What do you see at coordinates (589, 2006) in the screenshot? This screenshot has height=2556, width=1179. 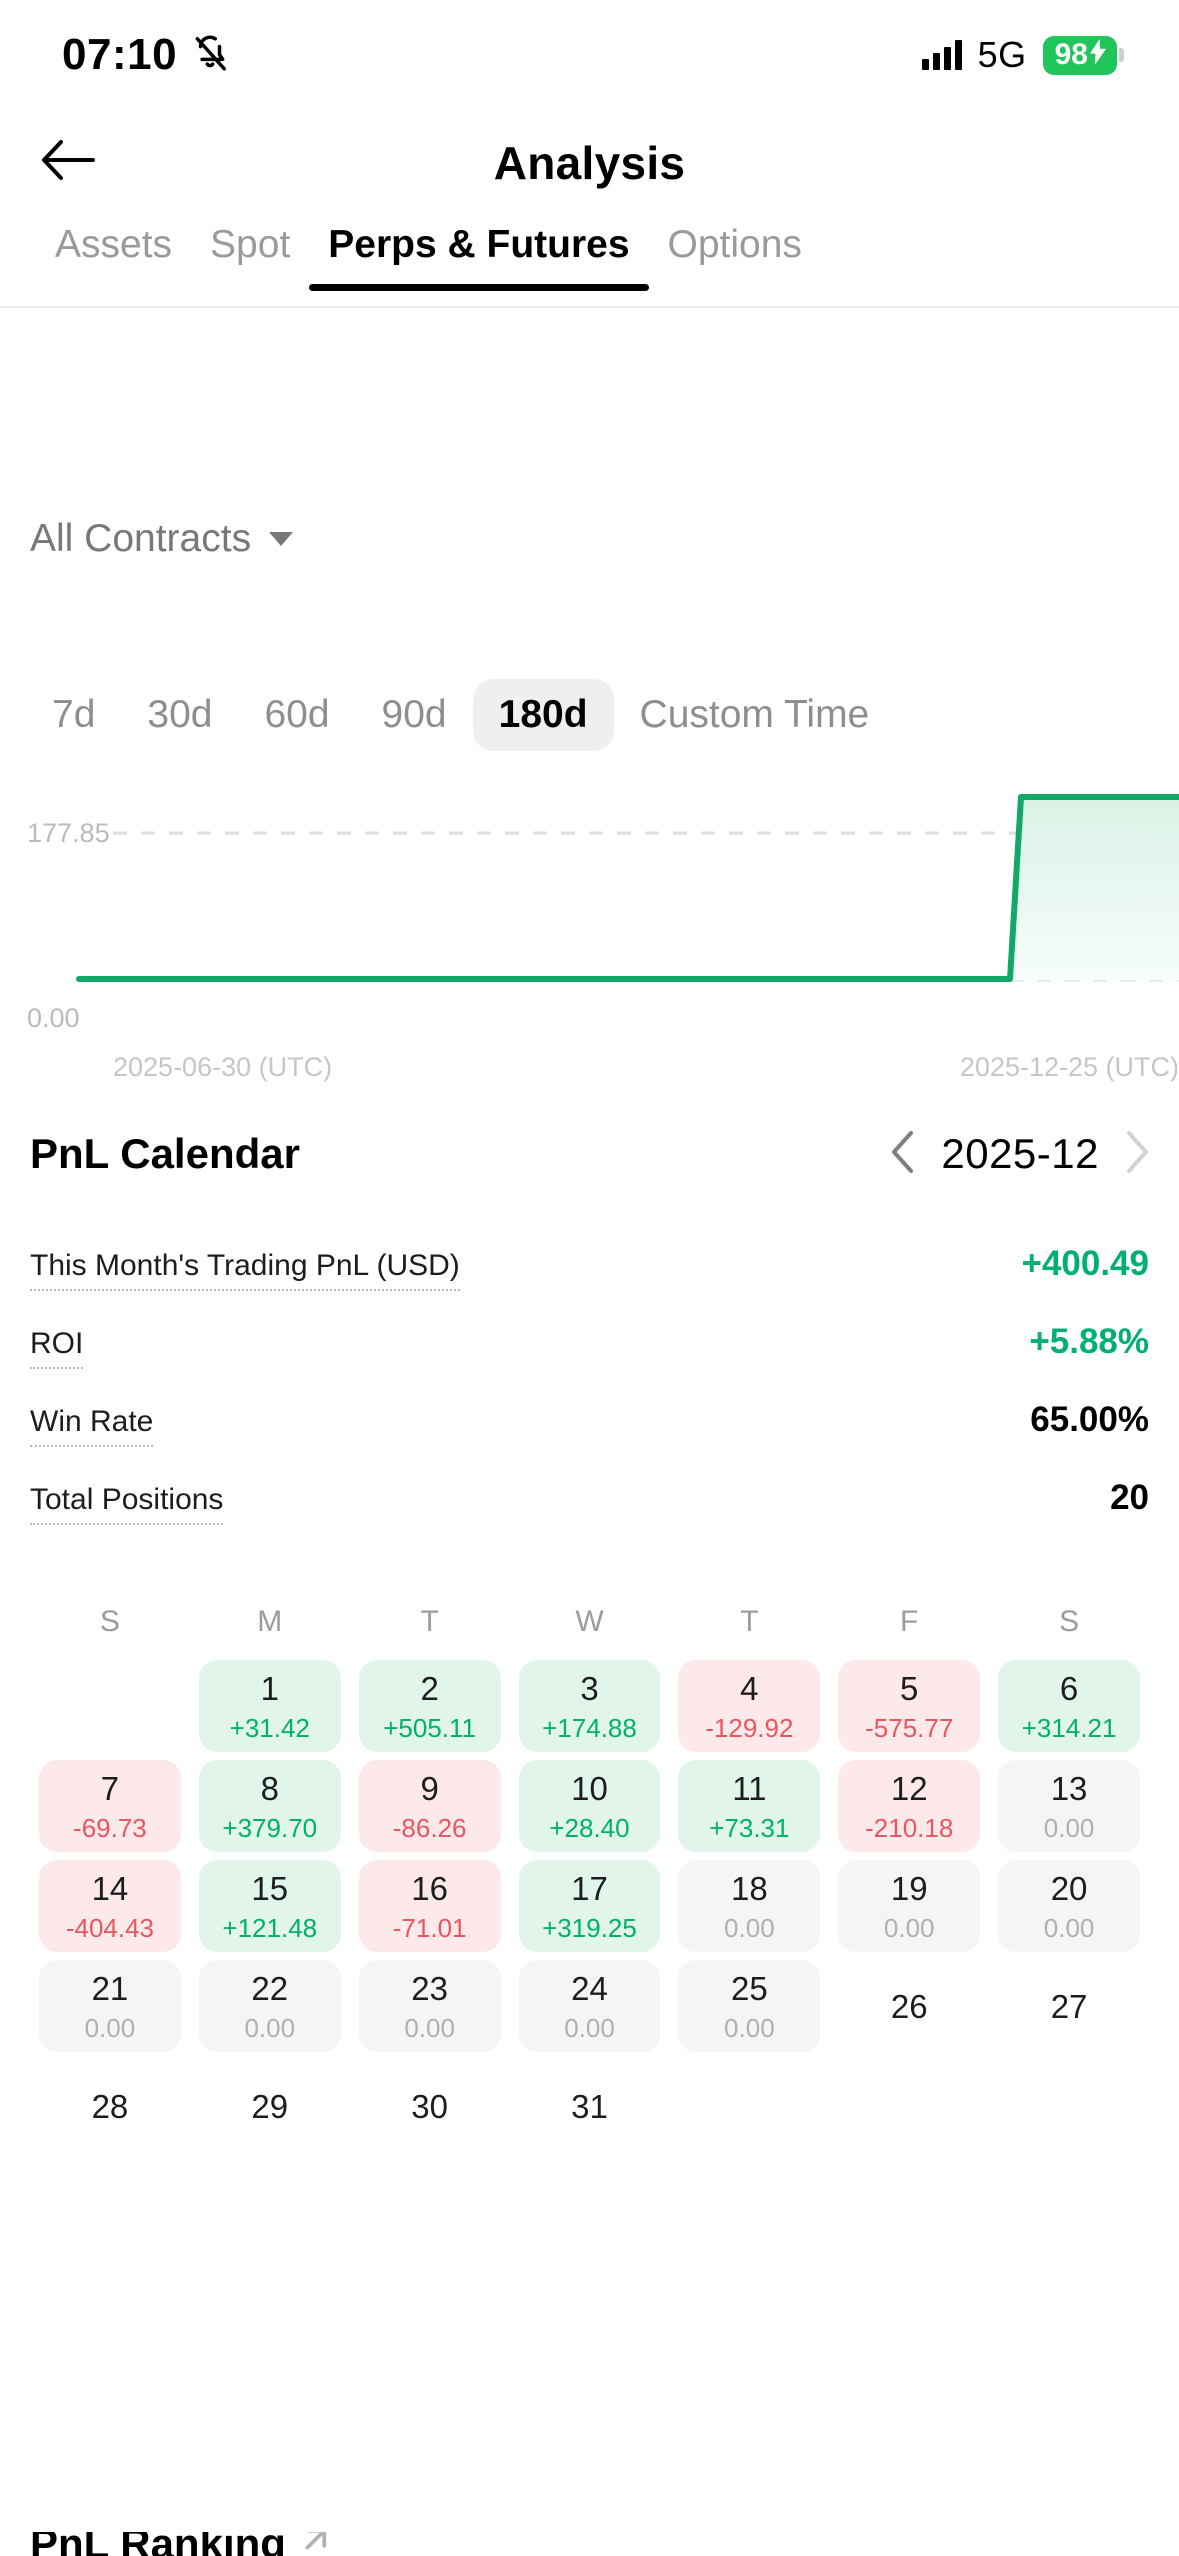 I see `calendar-day-24: 24 0.00` at bounding box center [589, 2006].